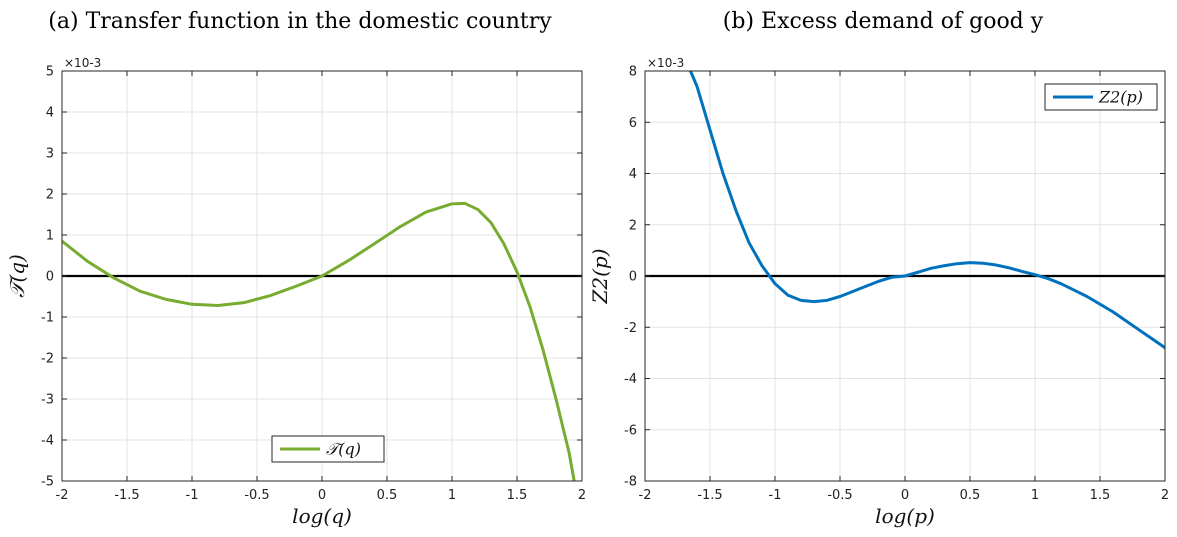  Describe the element at coordinates (50, 154) in the screenshot. I see `y-tick-label: 3` at that location.